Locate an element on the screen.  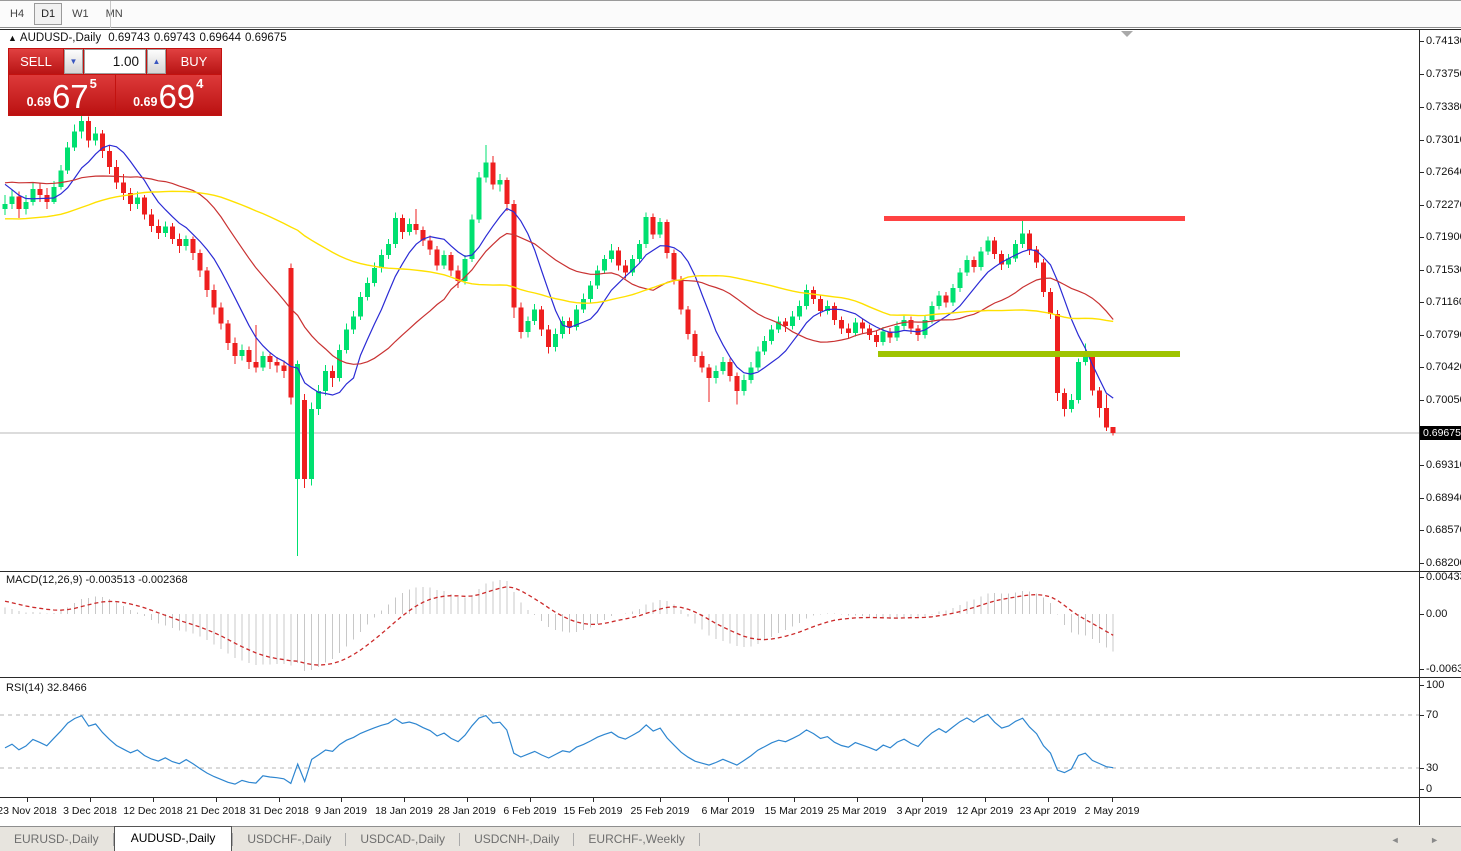
ohlc-high: 0.69743 is located at coordinates (174, 38).